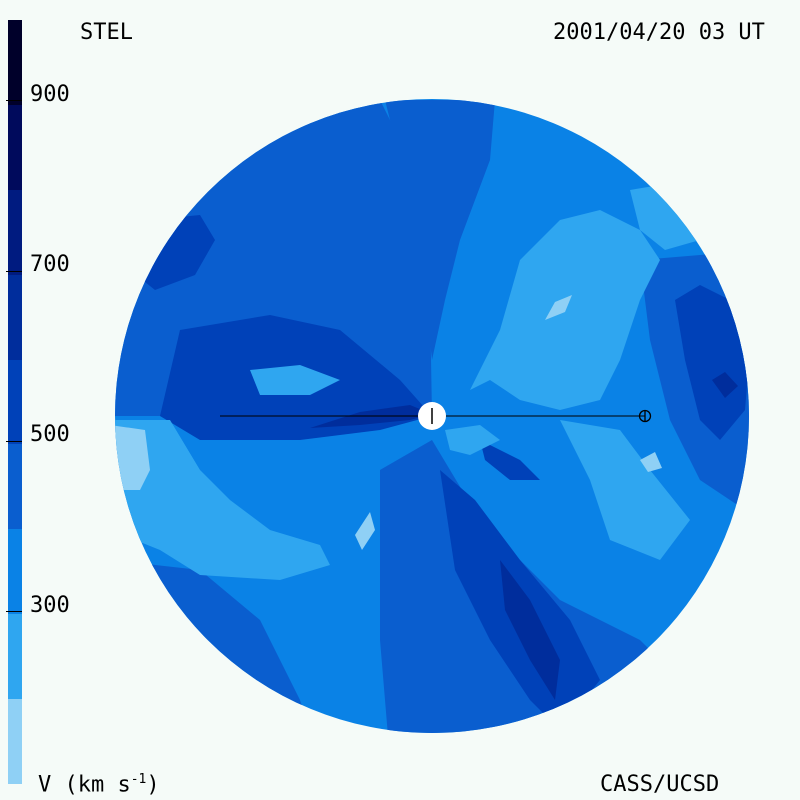 Image resolution: width=800 pixels, height=800 pixels. Describe the element at coordinates (665, 217) in the screenshot. I see `contour-300-northeast-corner` at that location.